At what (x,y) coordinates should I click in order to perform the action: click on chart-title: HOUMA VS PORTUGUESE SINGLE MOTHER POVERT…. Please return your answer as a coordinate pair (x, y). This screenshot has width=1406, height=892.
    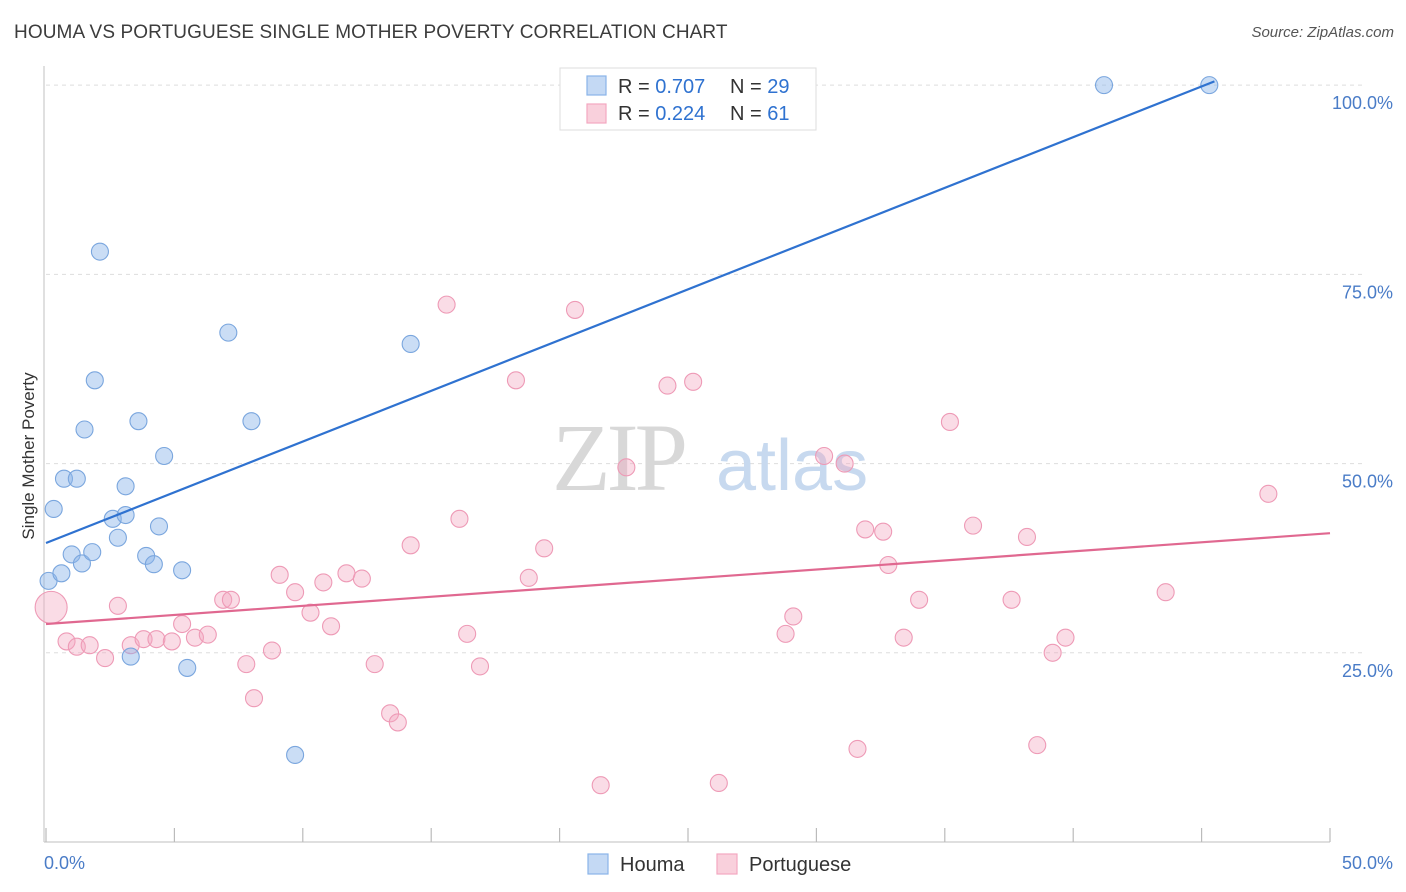
    Looking at the image, I should click on (371, 32).